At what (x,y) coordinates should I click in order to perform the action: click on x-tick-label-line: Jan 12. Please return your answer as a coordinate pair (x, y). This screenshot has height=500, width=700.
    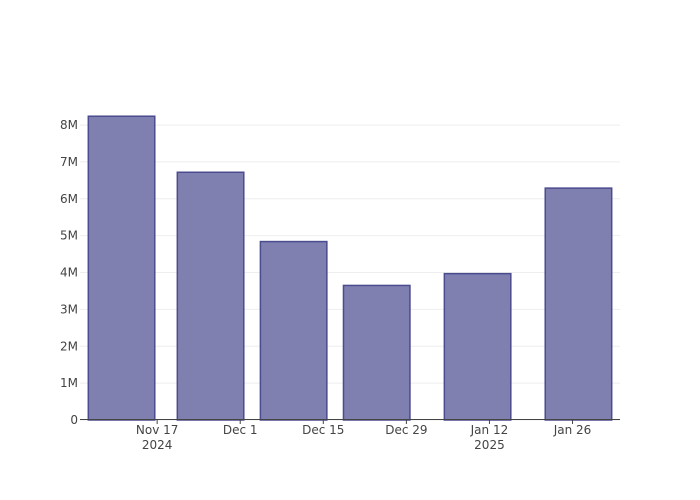
    Looking at the image, I should click on (489, 430).